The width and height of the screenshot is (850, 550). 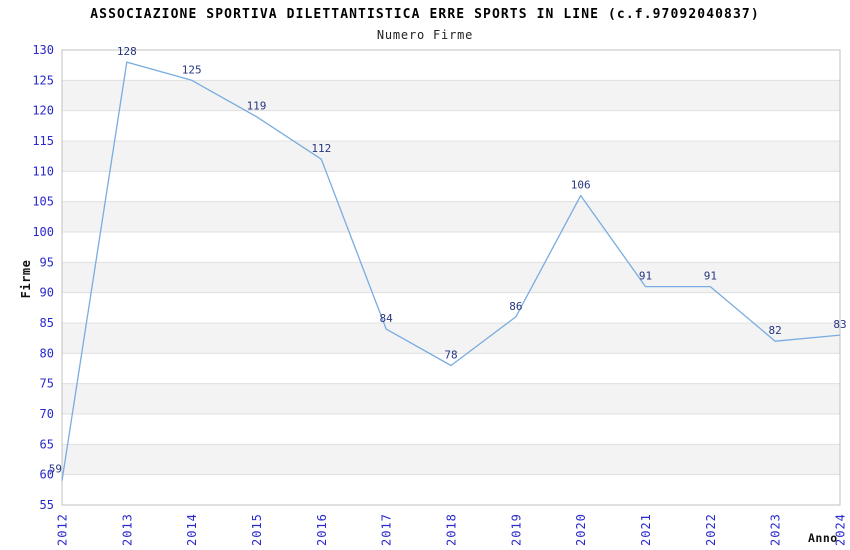 What do you see at coordinates (839, 324) in the screenshot?
I see `data-point-label: 83` at bounding box center [839, 324].